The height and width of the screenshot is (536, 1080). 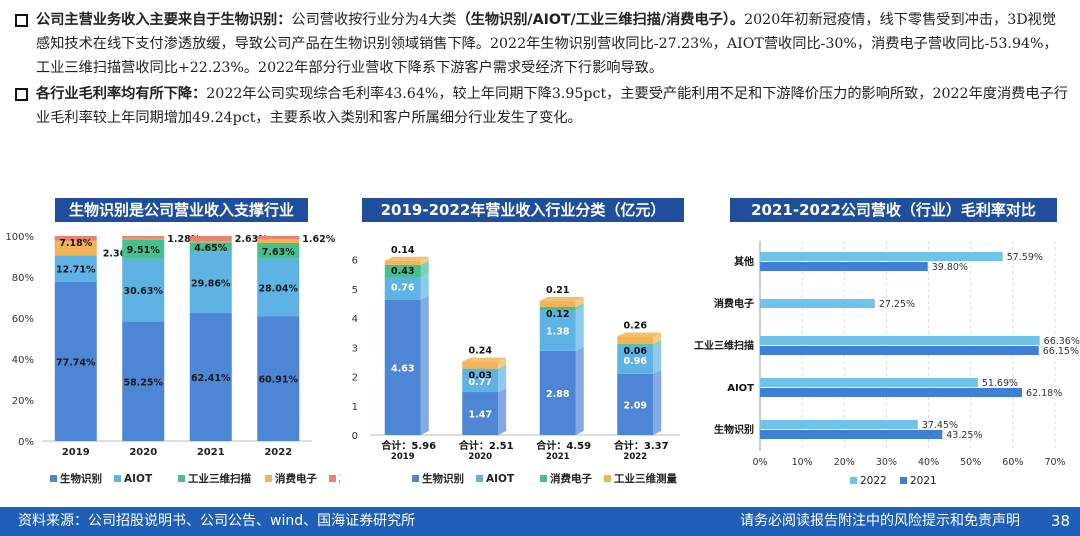 What do you see at coordinates (561, 298) in the screenshot?
I see `bar-top` at bounding box center [561, 298].